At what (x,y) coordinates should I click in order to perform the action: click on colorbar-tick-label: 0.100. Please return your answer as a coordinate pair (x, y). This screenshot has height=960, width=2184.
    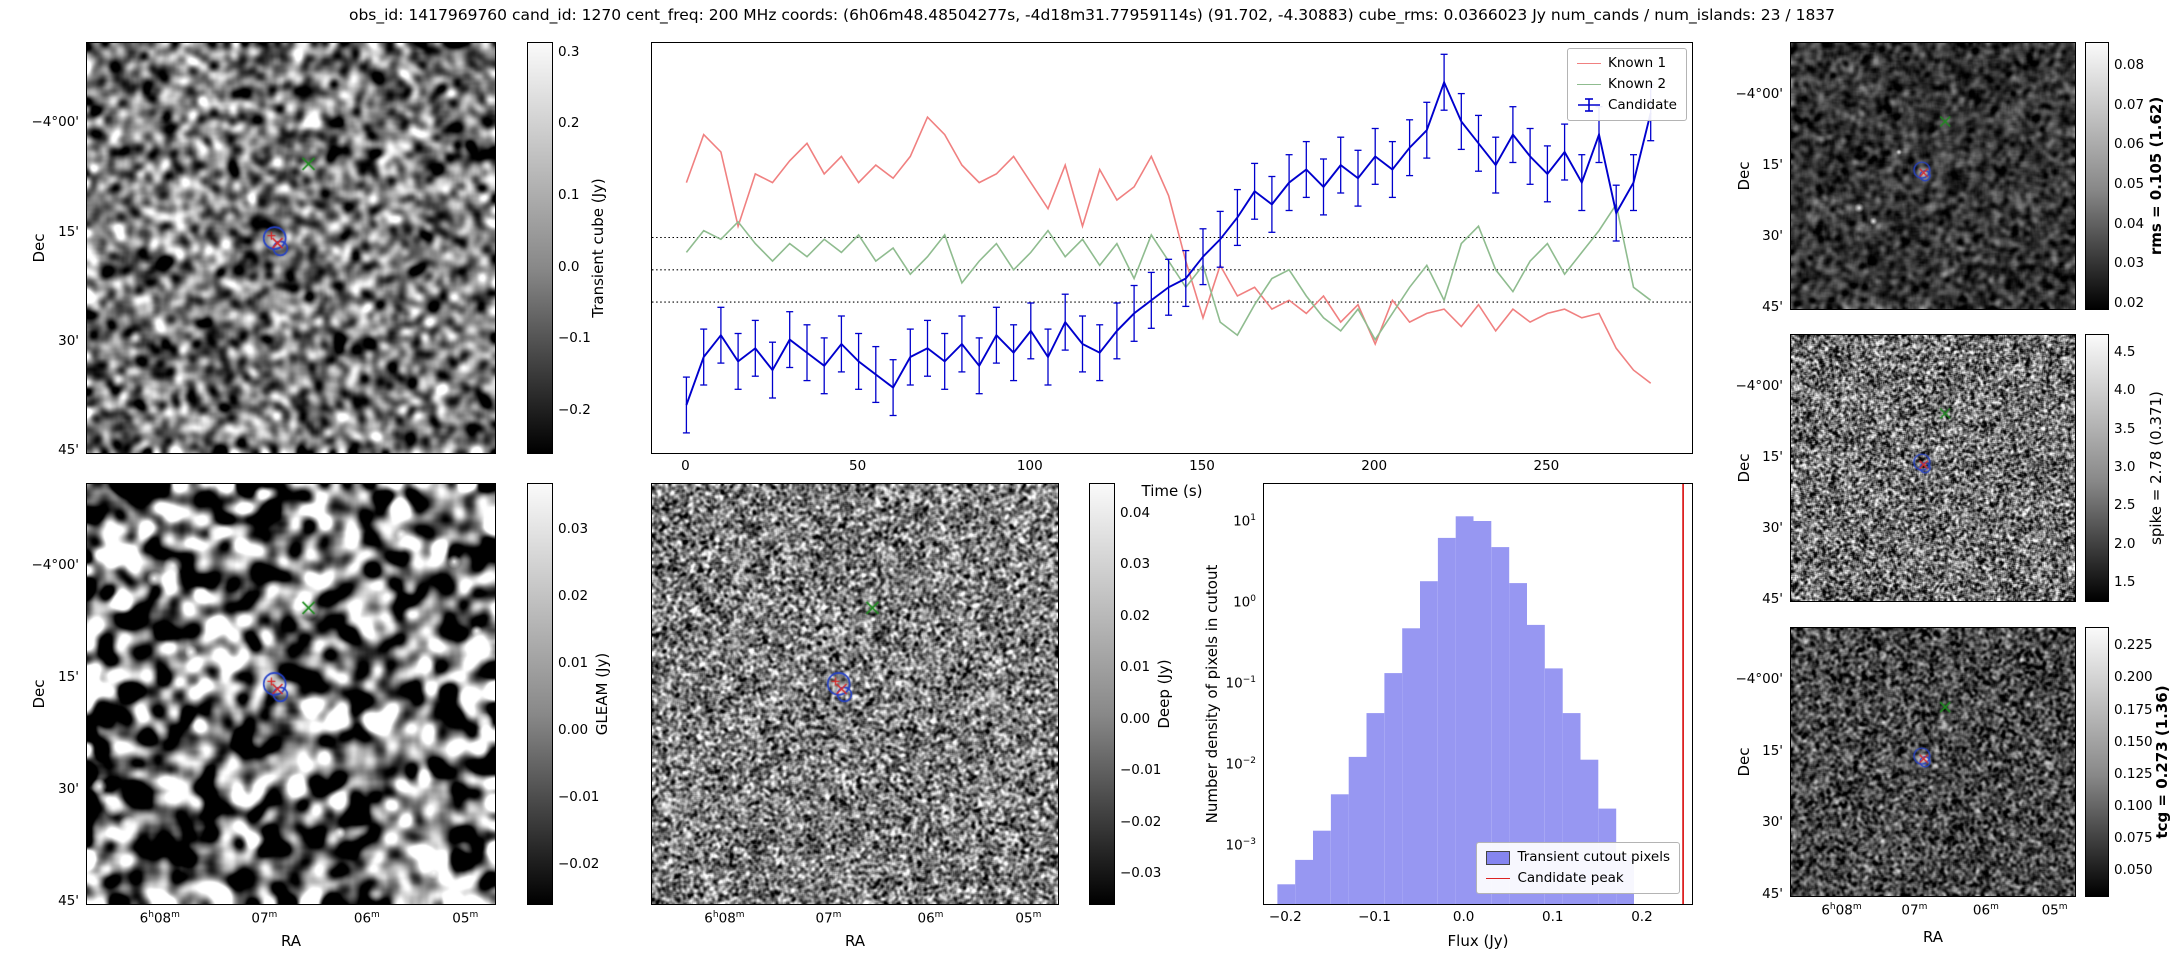
    Looking at the image, I should click on (2133, 806).